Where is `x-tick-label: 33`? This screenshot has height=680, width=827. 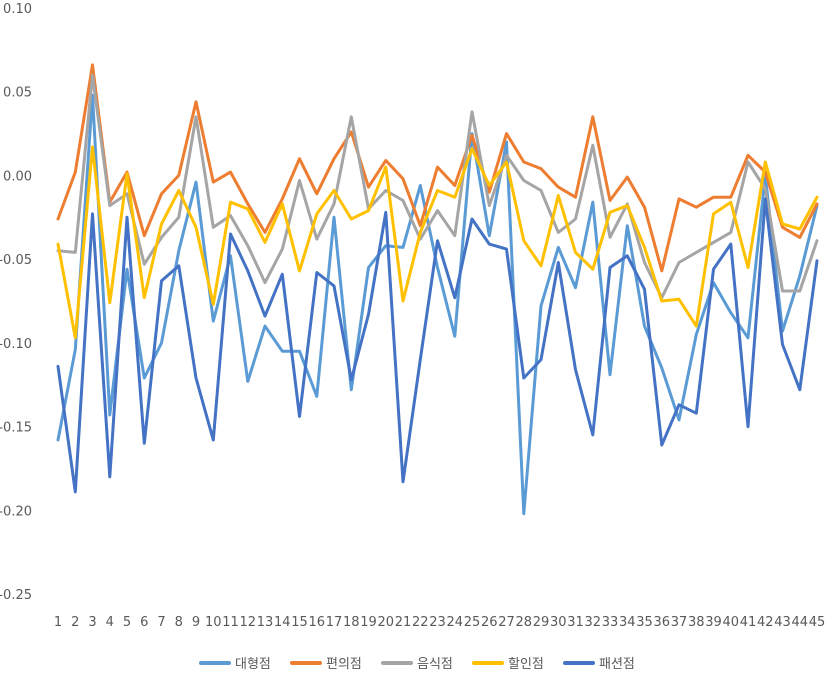 x-tick-label: 33 is located at coordinates (610, 622).